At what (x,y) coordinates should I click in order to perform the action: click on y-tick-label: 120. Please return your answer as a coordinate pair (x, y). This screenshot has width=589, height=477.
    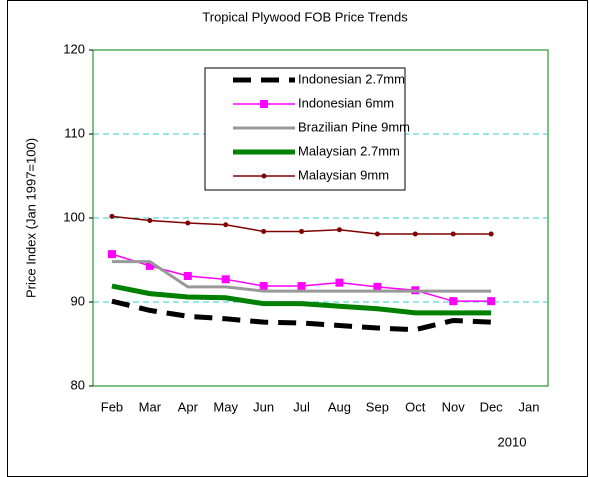
    Looking at the image, I should click on (74, 48).